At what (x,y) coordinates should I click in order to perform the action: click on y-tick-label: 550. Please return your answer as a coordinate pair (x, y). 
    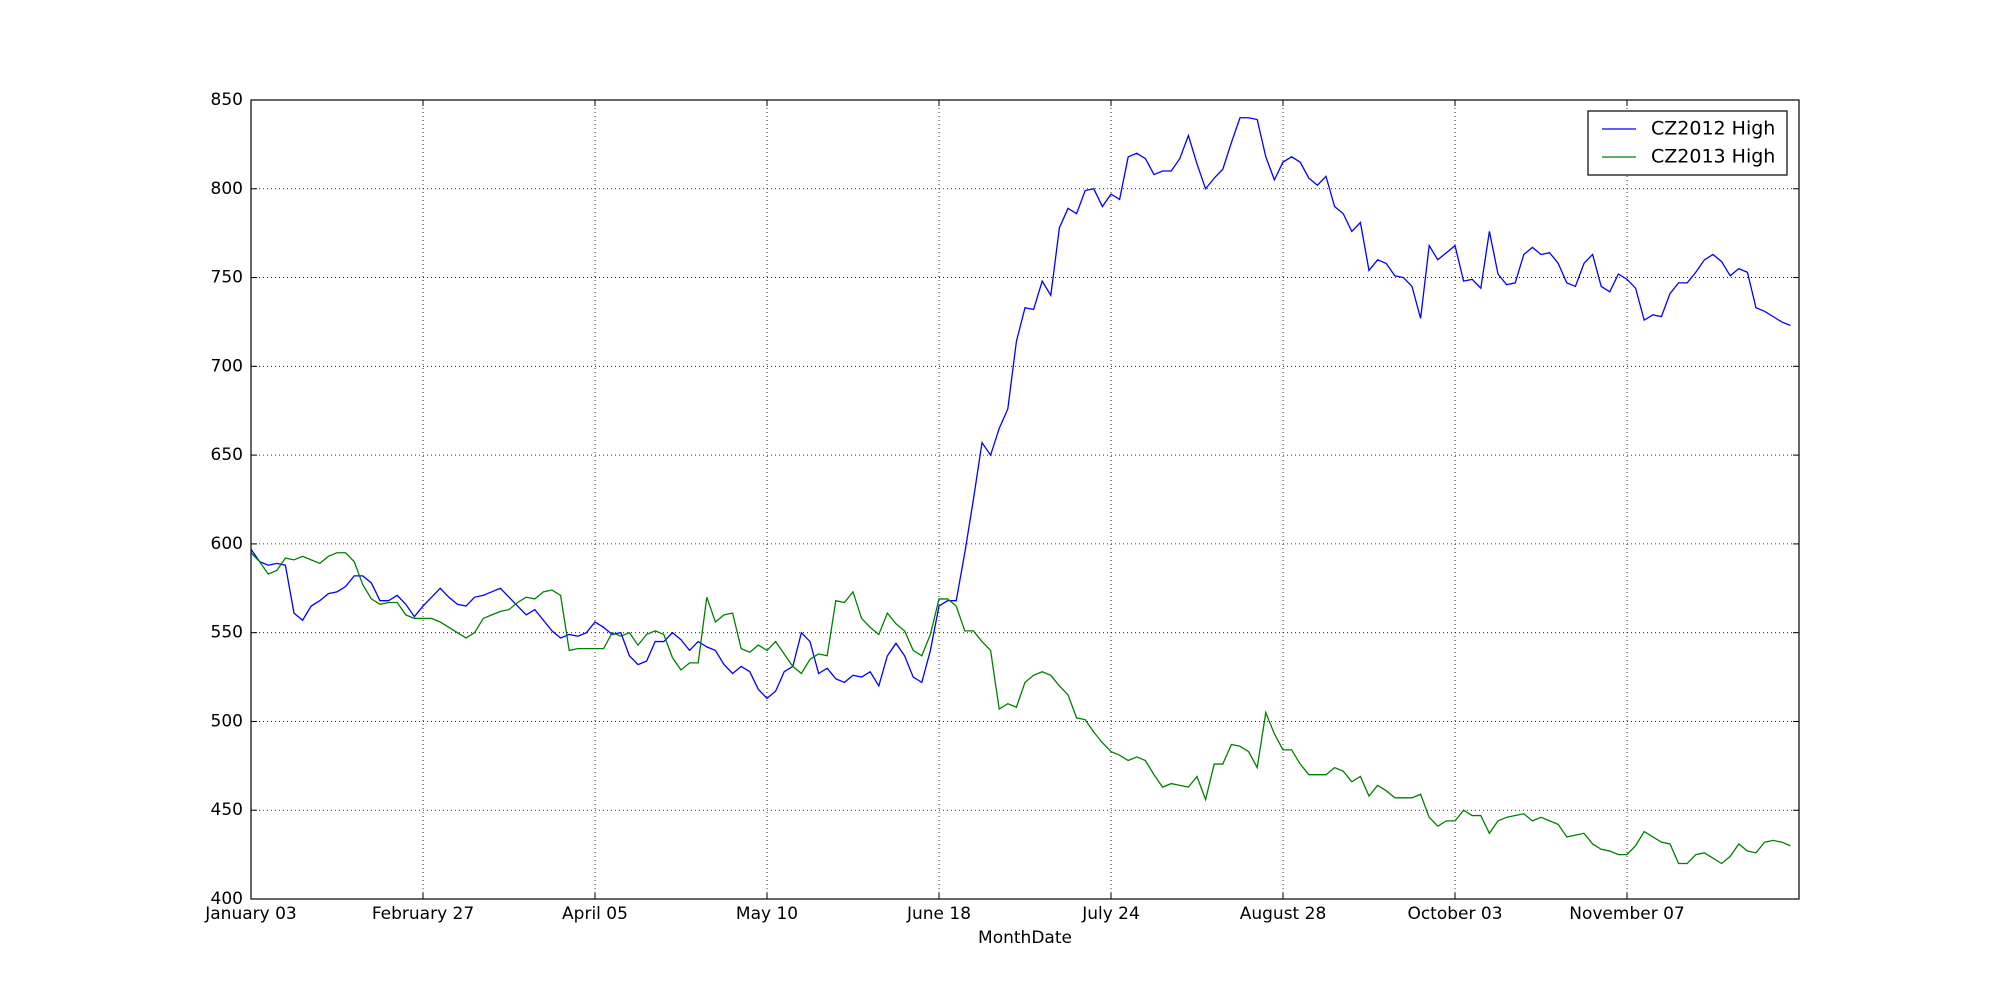
    Looking at the image, I should click on (227, 633).